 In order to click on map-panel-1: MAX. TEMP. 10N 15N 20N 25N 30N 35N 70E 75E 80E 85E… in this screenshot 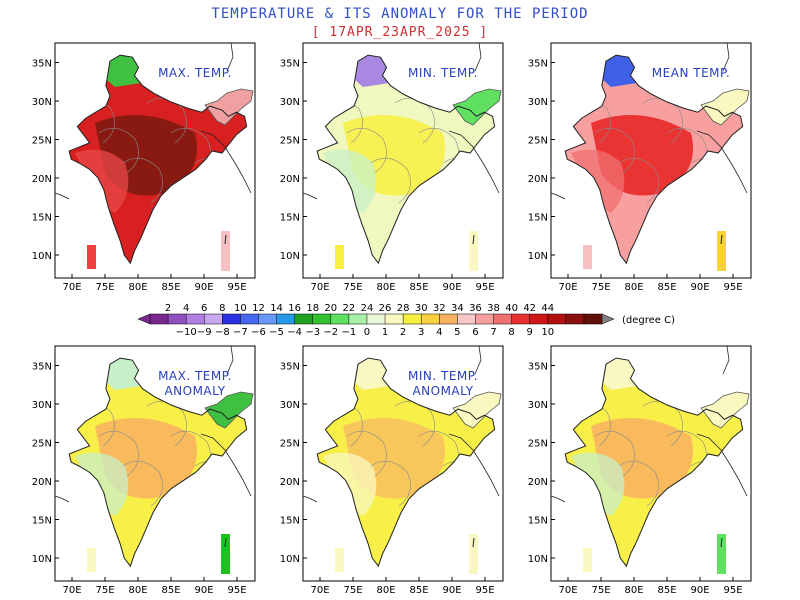, I will do `click(144, 167)`.